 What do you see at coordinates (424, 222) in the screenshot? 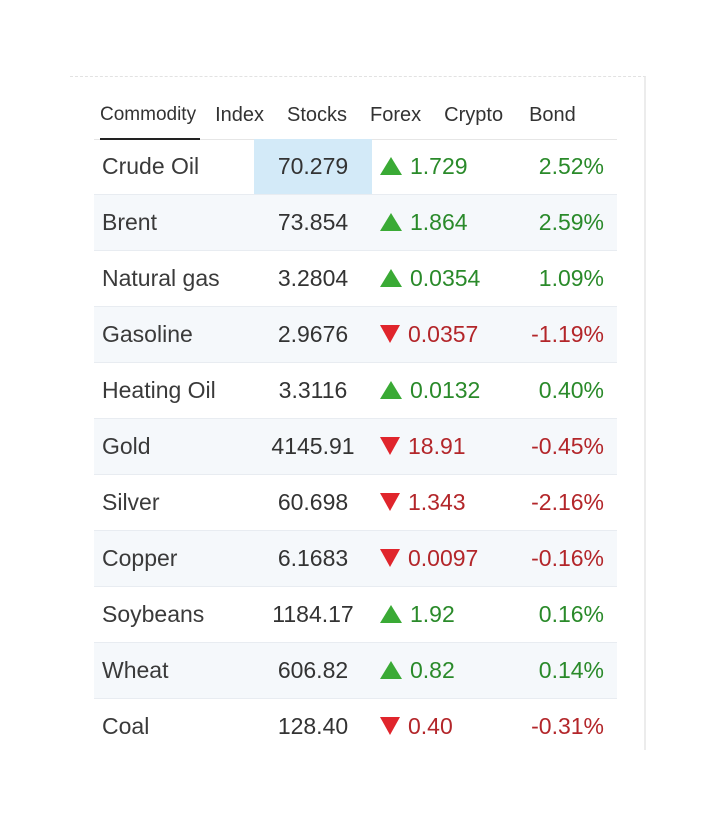
I see `change: 1.864` at bounding box center [424, 222].